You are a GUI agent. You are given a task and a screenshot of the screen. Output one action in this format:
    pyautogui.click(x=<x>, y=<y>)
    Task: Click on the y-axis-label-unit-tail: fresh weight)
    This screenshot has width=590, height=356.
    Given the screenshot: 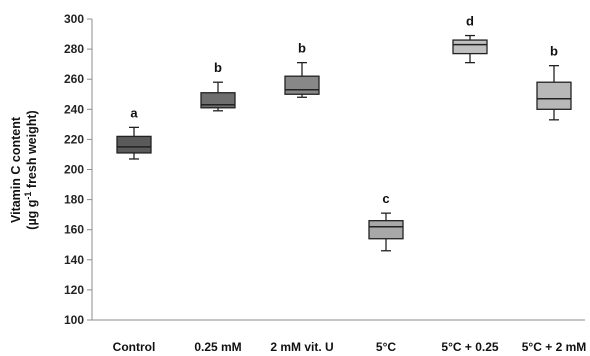 What is the action you would take?
    pyautogui.click(x=32, y=150)
    